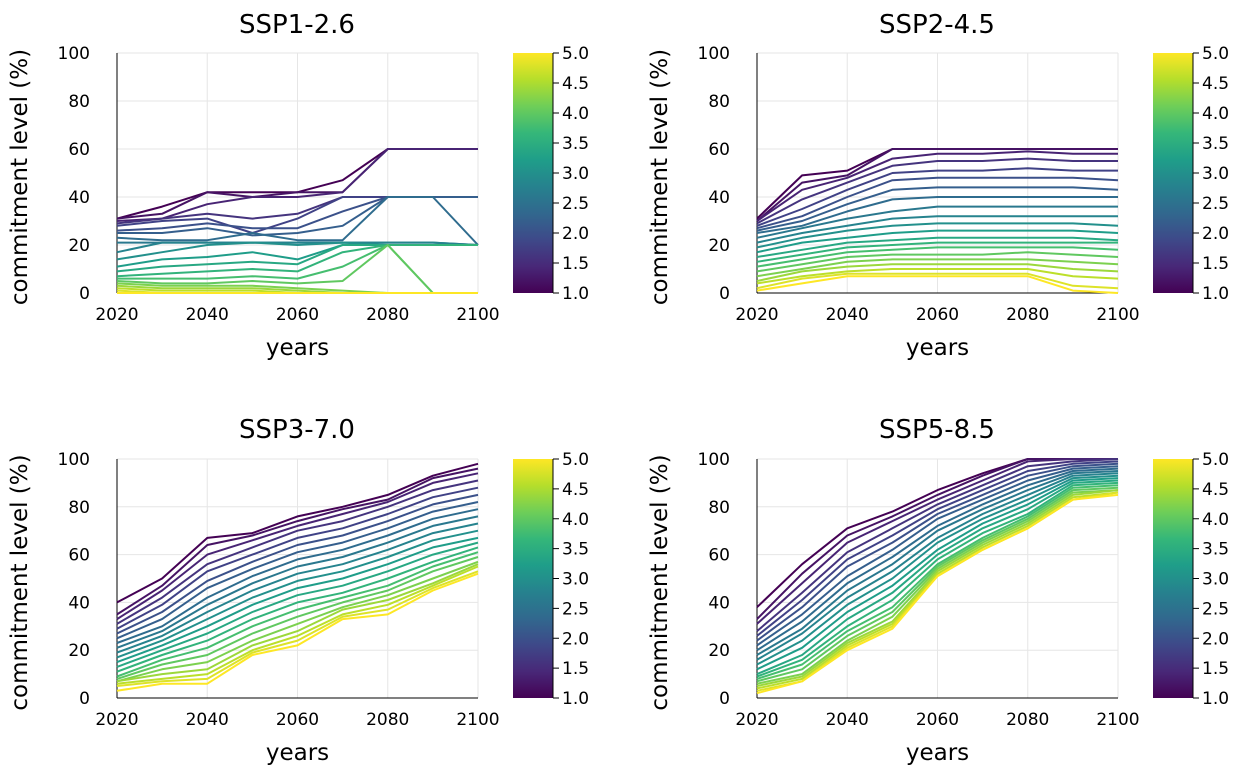  I want to click on chart-title: SSP1-2.6, so click(297, 25).